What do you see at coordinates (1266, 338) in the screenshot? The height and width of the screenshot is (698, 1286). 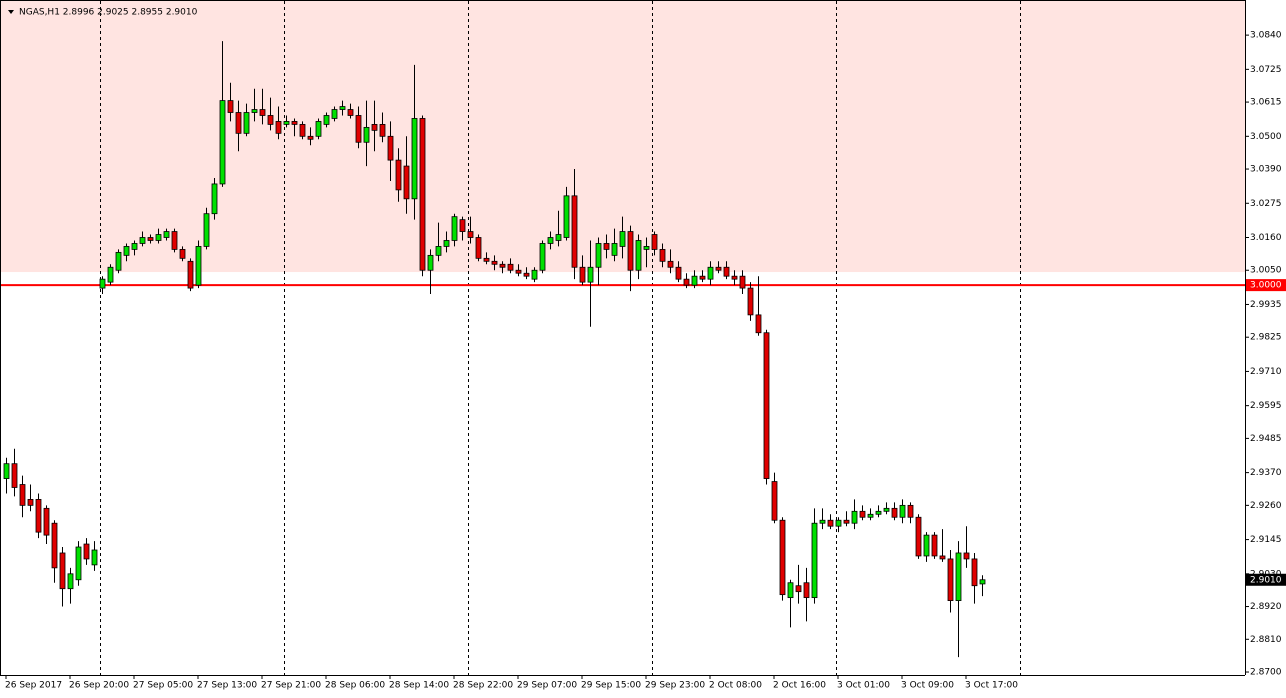 I see `y-tick-label: 2.9825` at bounding box center [1266, 338].